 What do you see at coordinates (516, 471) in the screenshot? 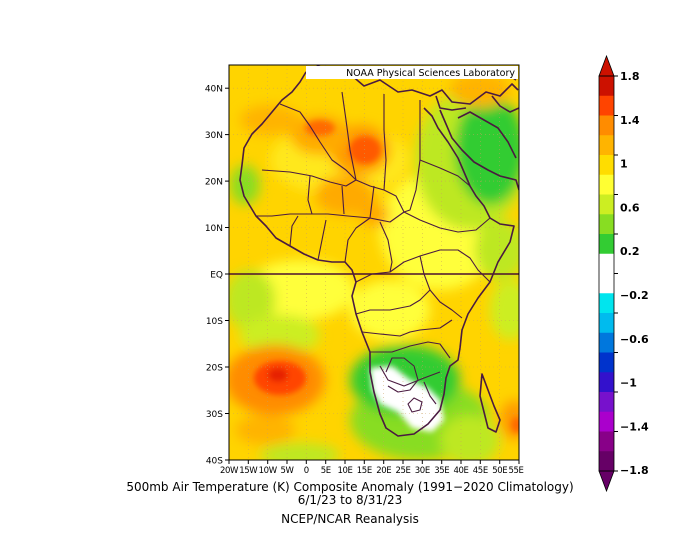
I see `lon-label-55E: 55E` at bounding box center [516, 471].